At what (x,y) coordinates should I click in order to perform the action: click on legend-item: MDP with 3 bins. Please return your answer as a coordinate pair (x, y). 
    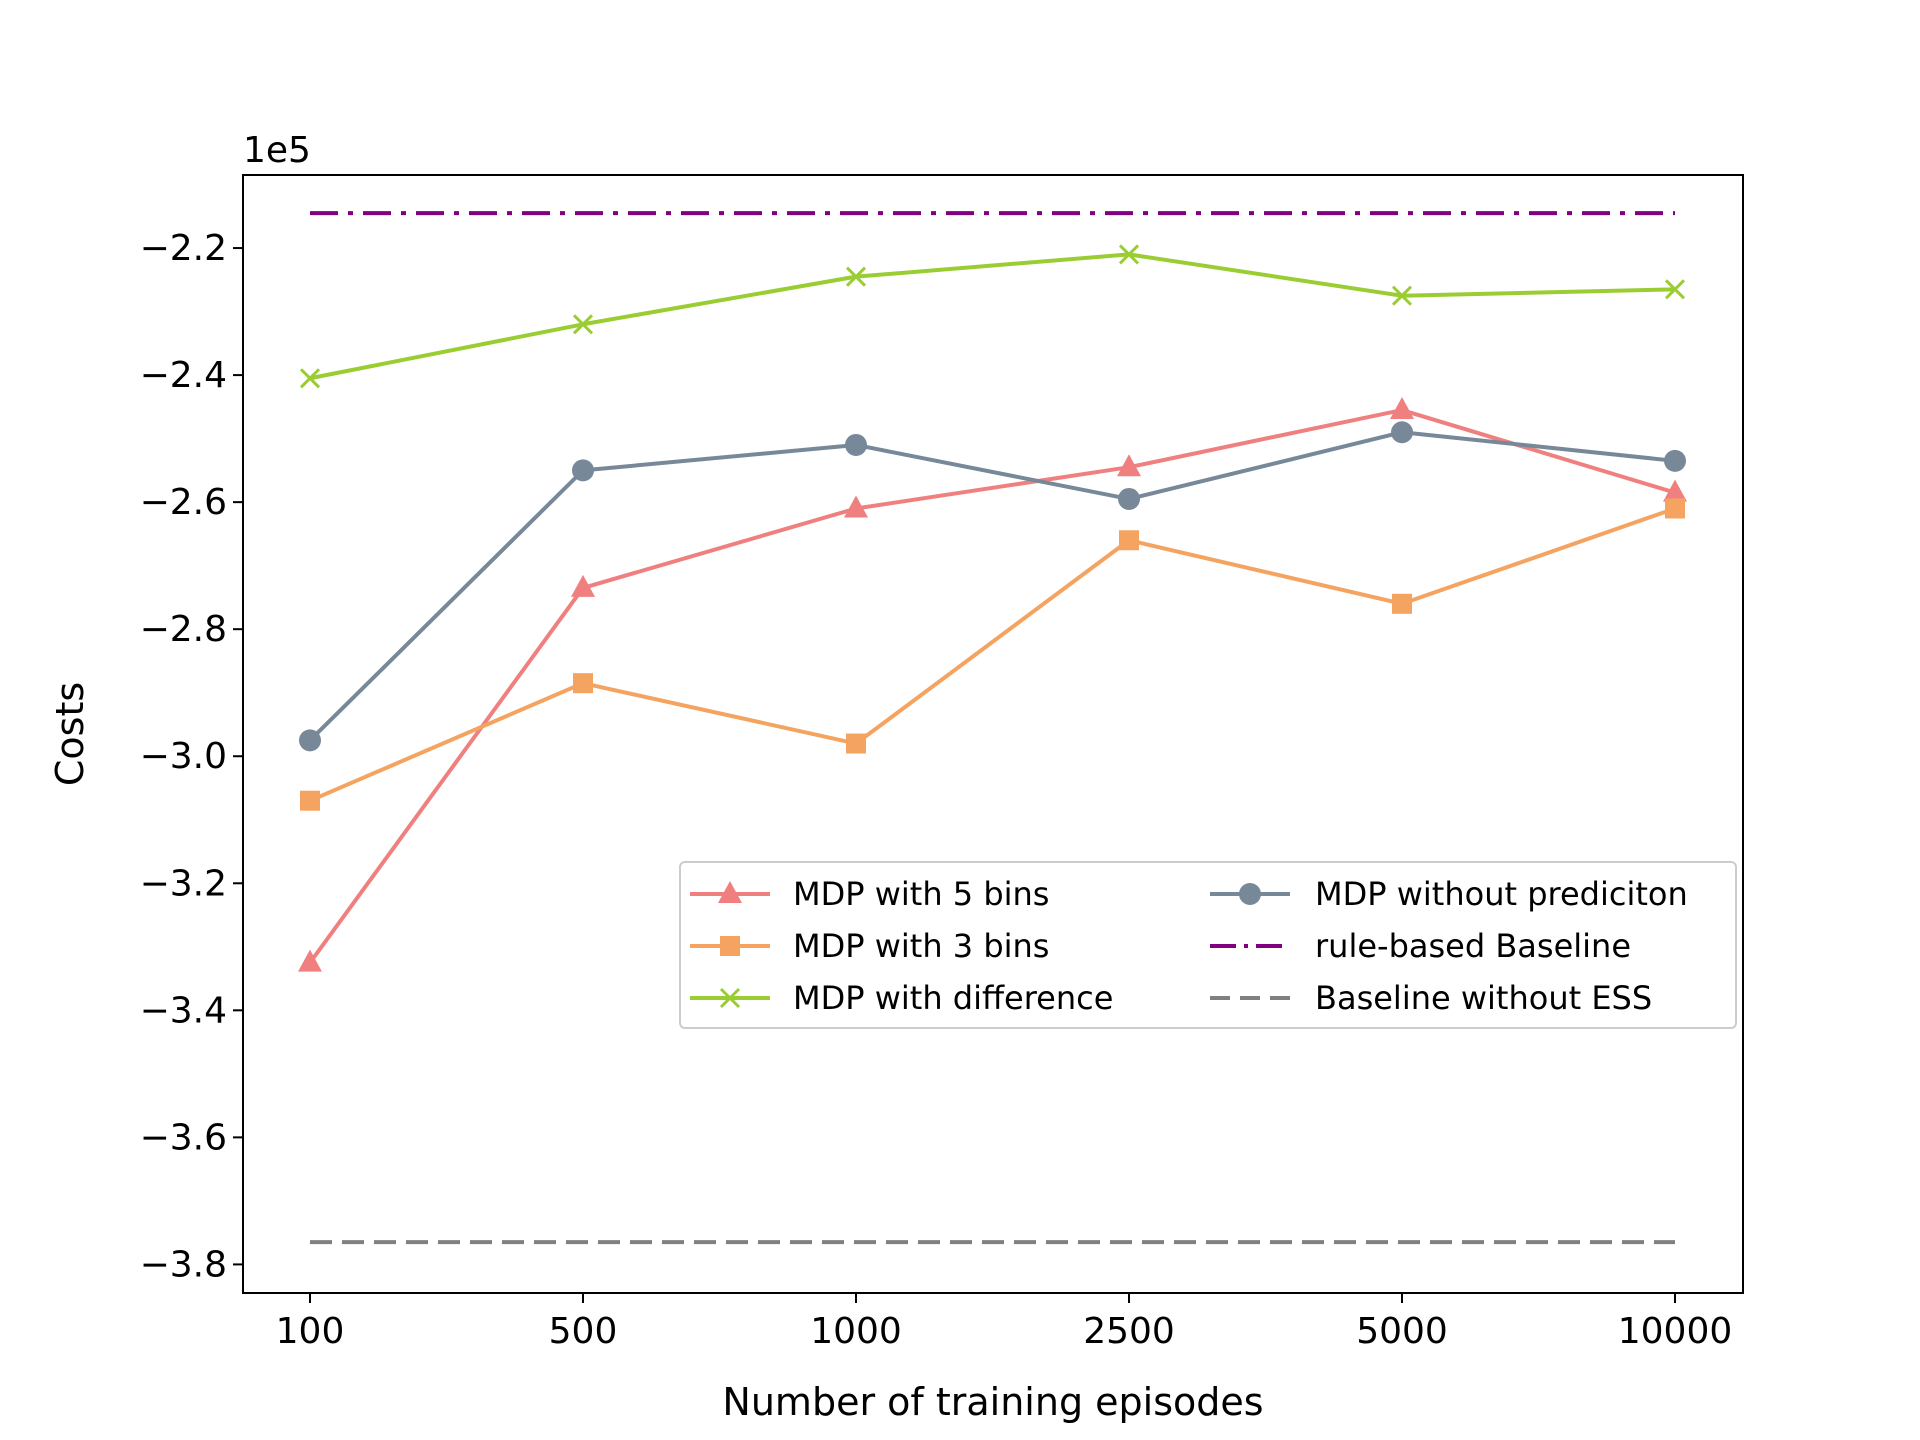
    Looking at the image, I should click on (869, 946).